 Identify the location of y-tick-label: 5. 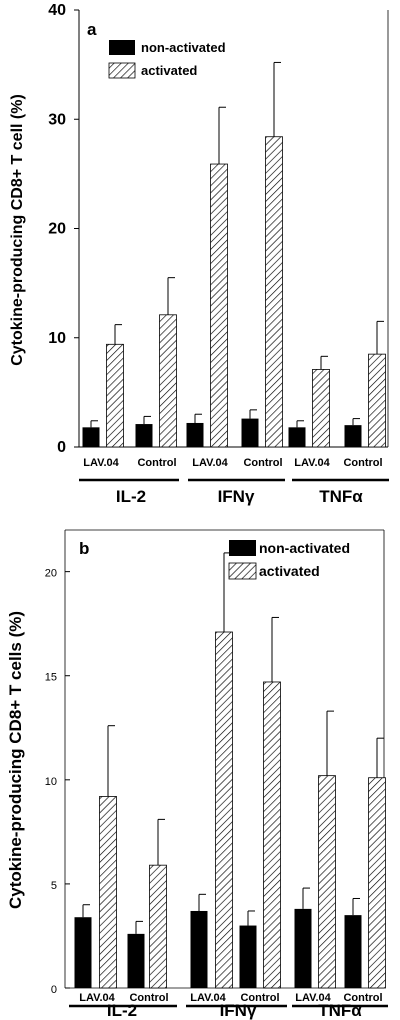
(54, 886).